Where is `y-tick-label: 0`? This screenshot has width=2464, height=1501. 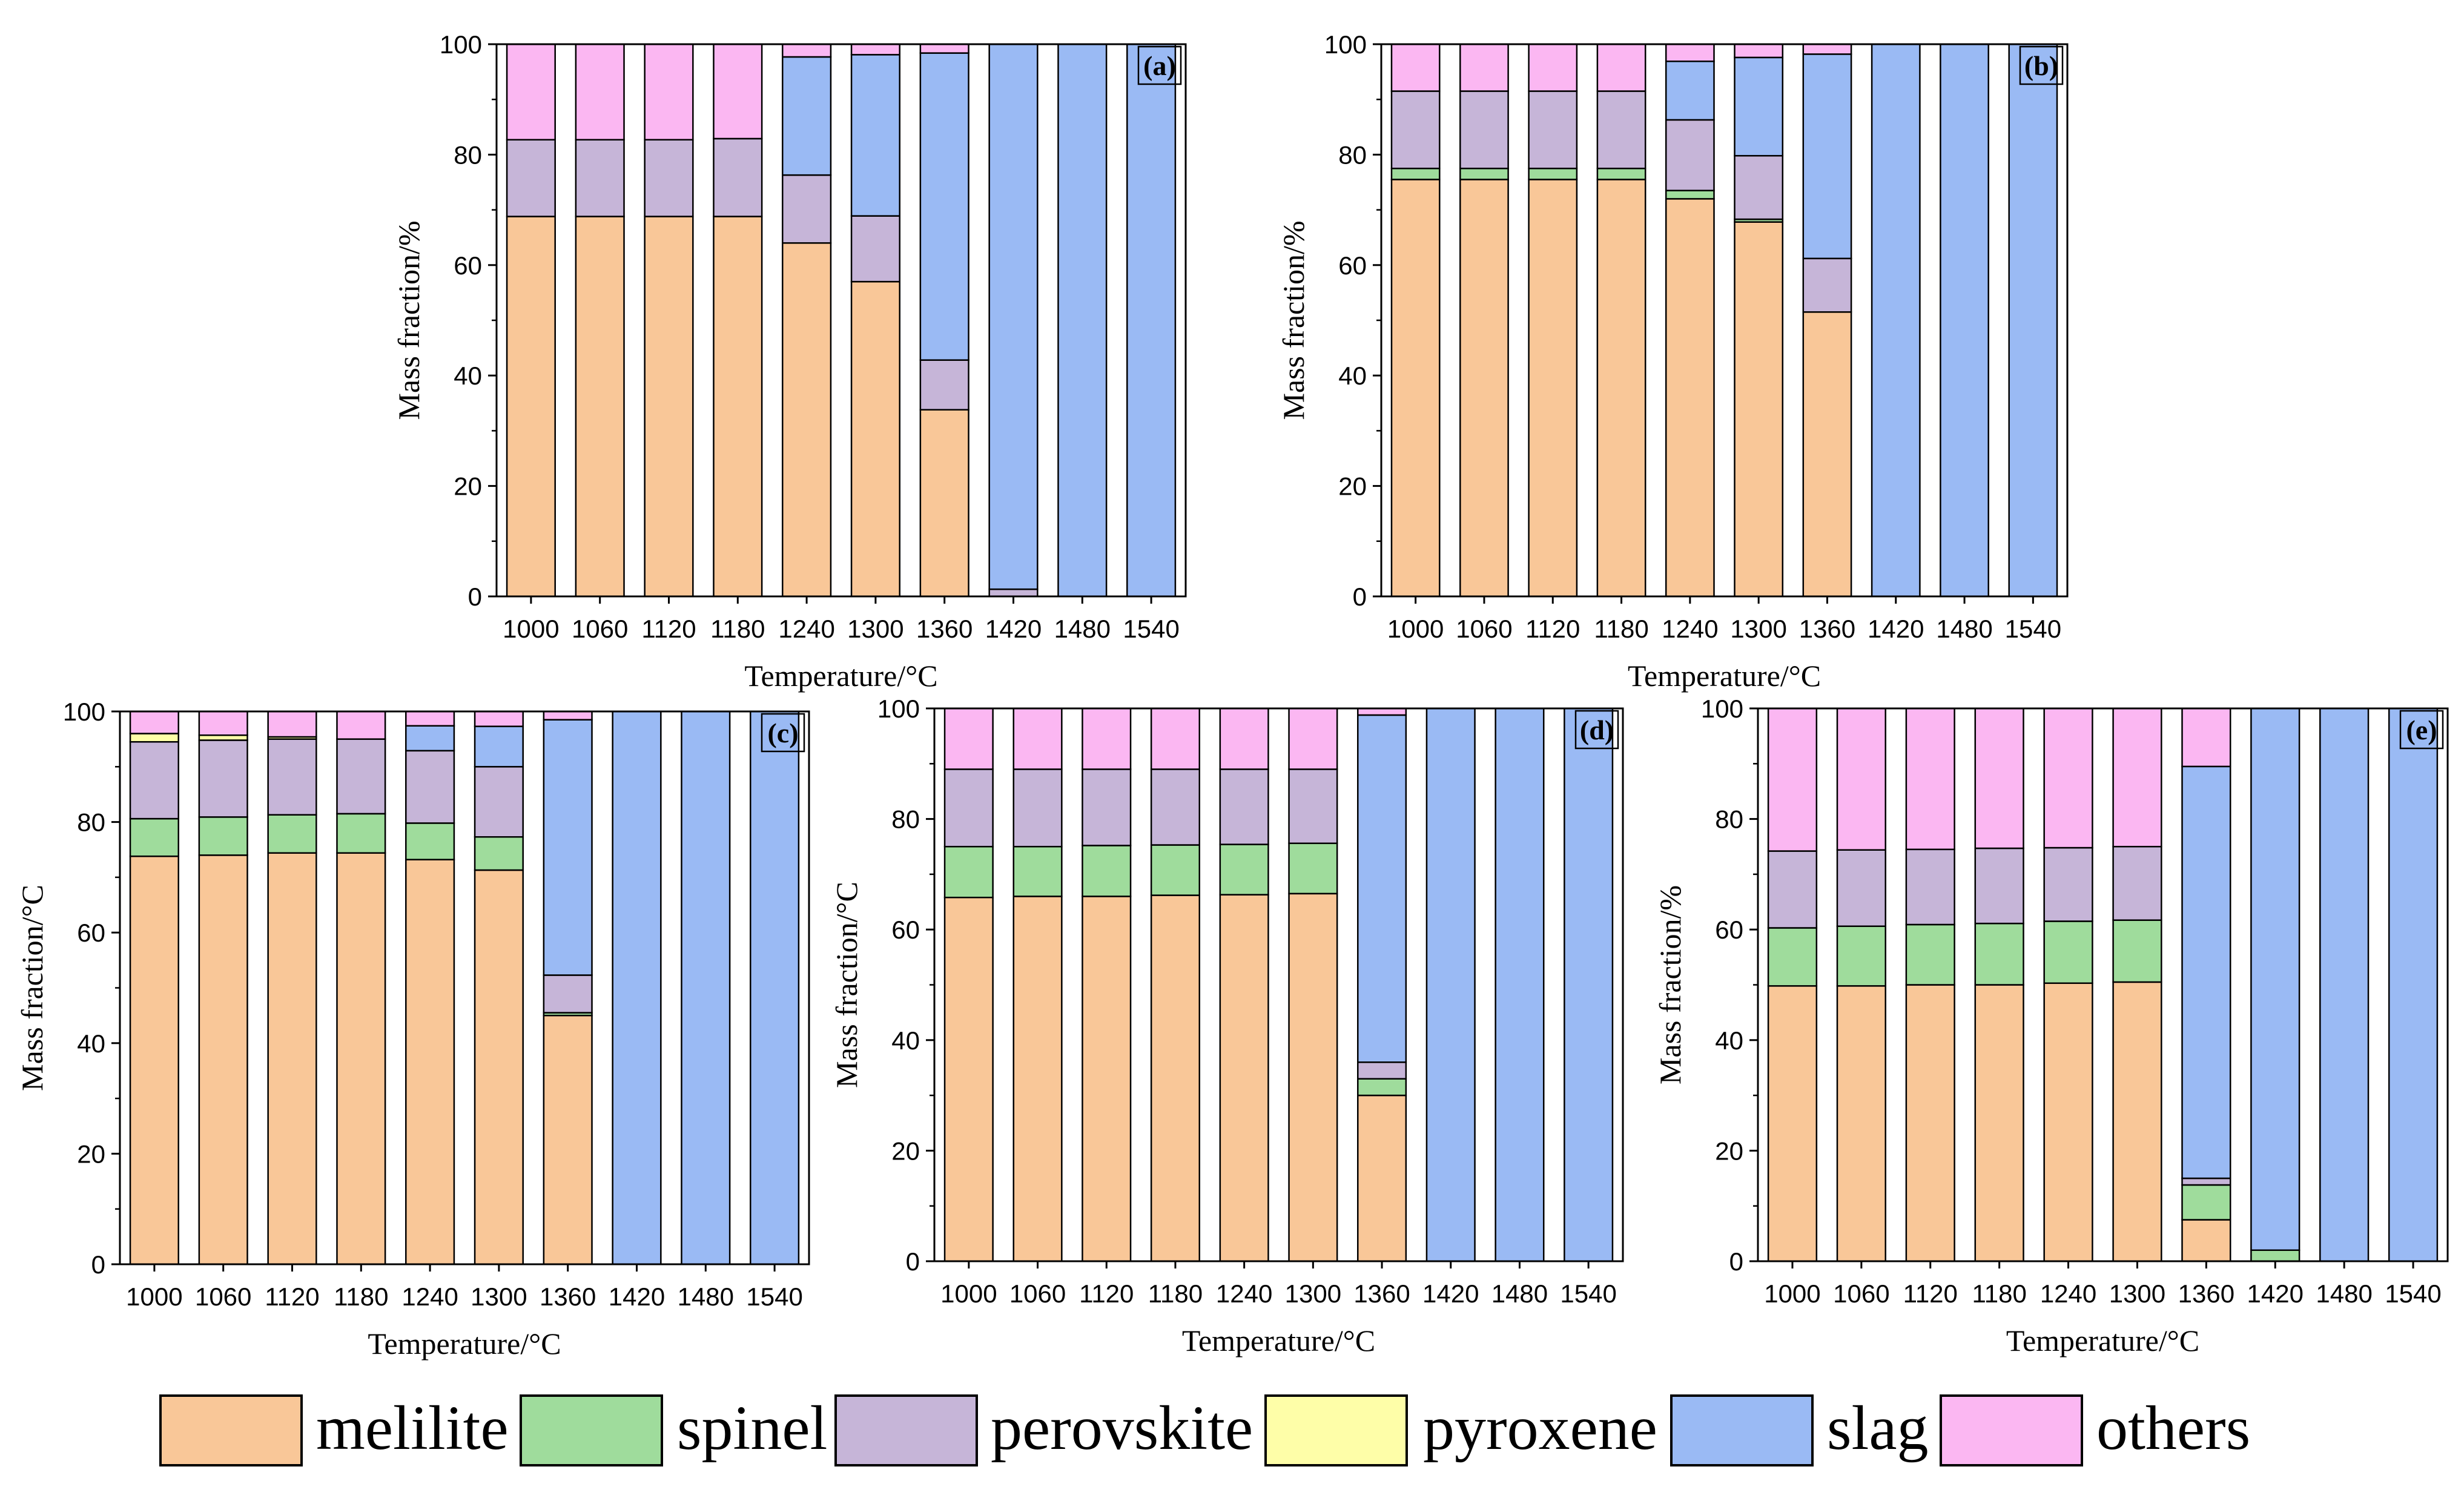 y-tick-label: 0 is located at coordinates (913, 1261).